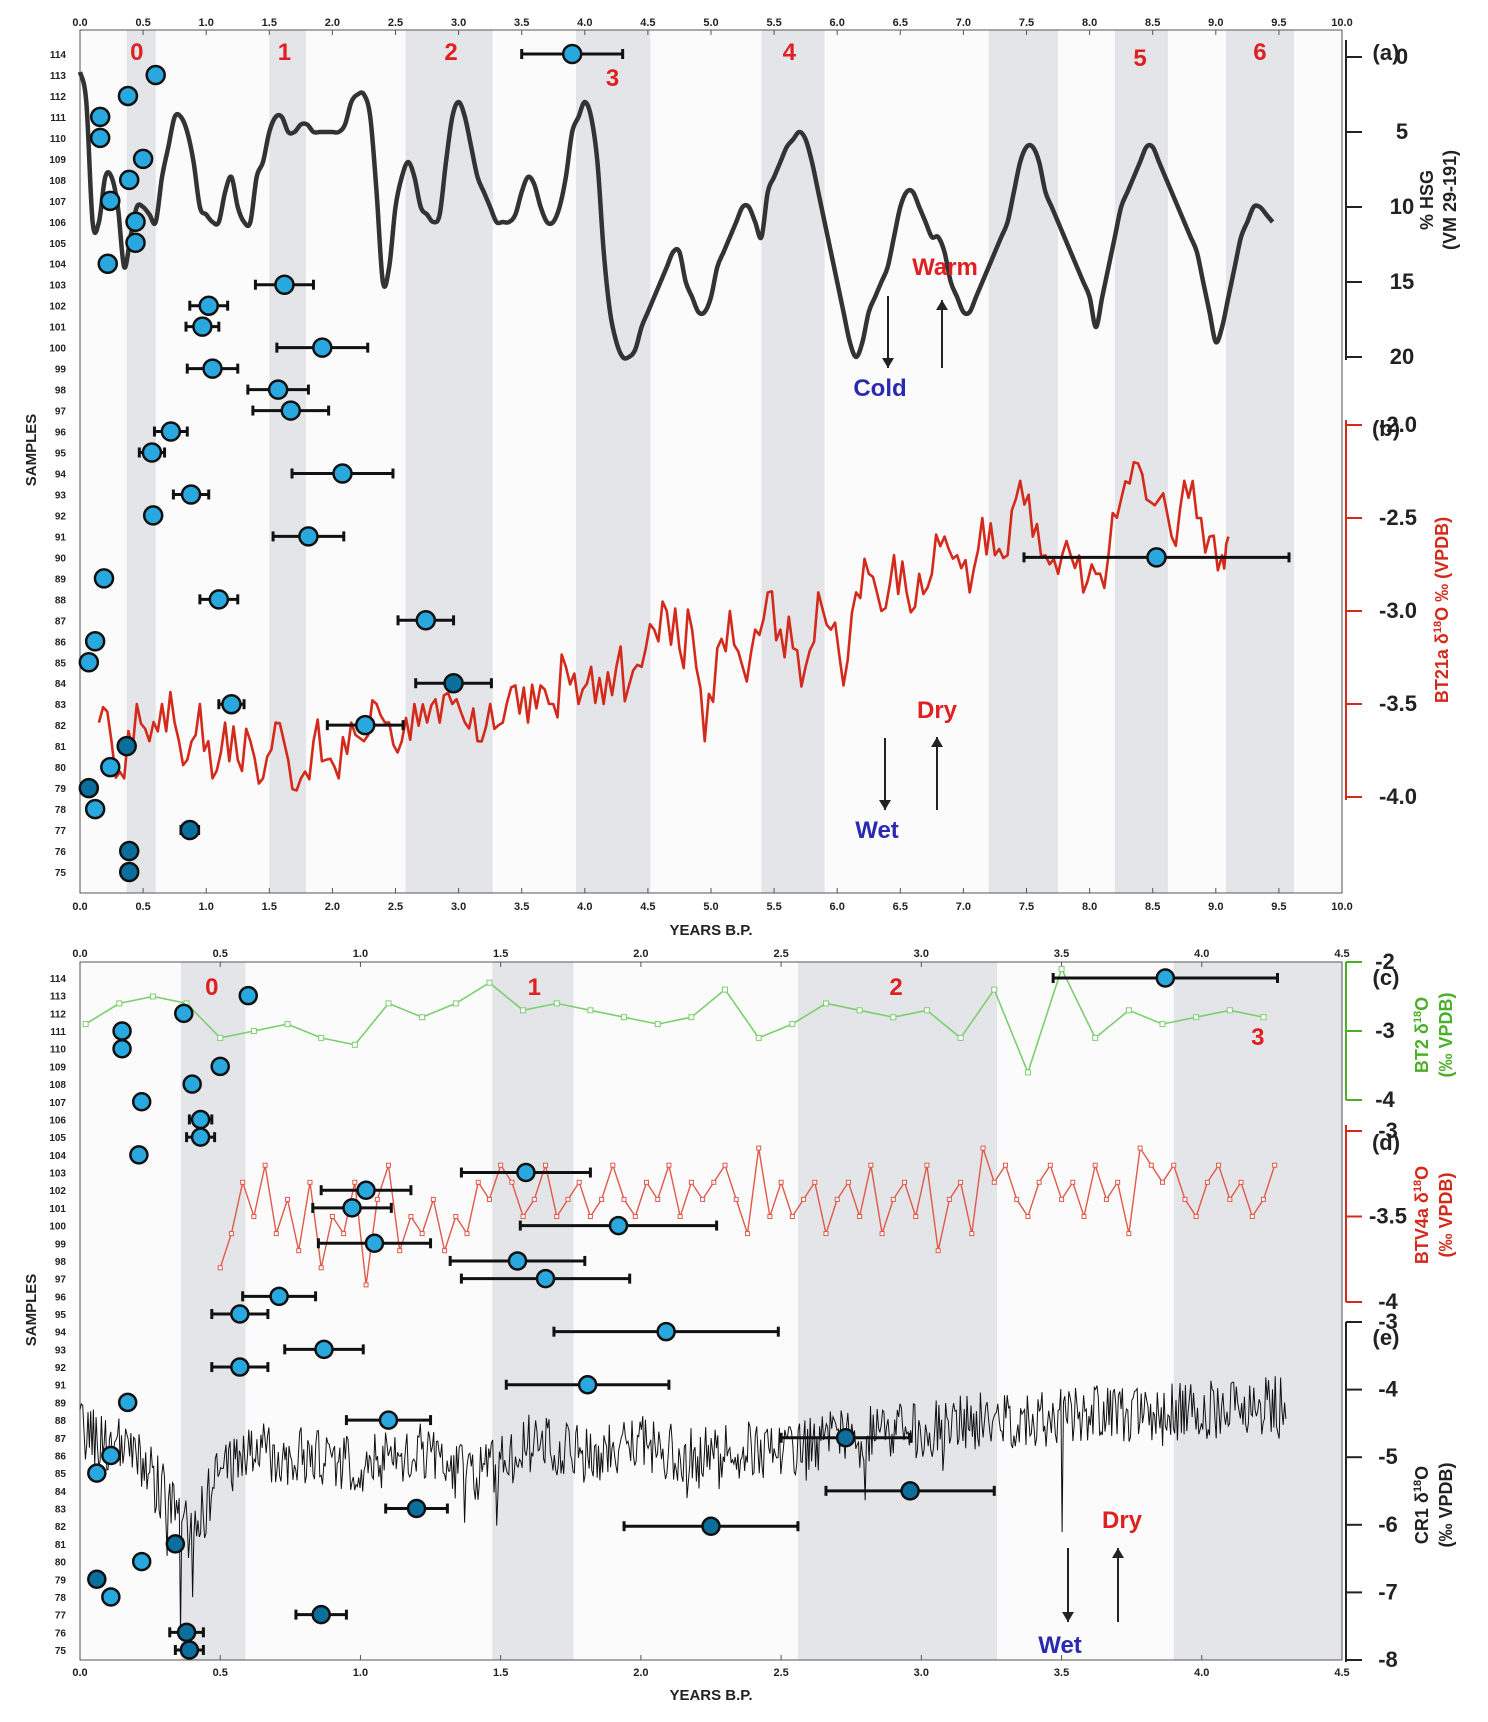 The image size is (1488, 1722). What do you see at coordinates (61, 873) in the screenshot?
I see `sample-label-75: 75` at bounding box center [61, 873].